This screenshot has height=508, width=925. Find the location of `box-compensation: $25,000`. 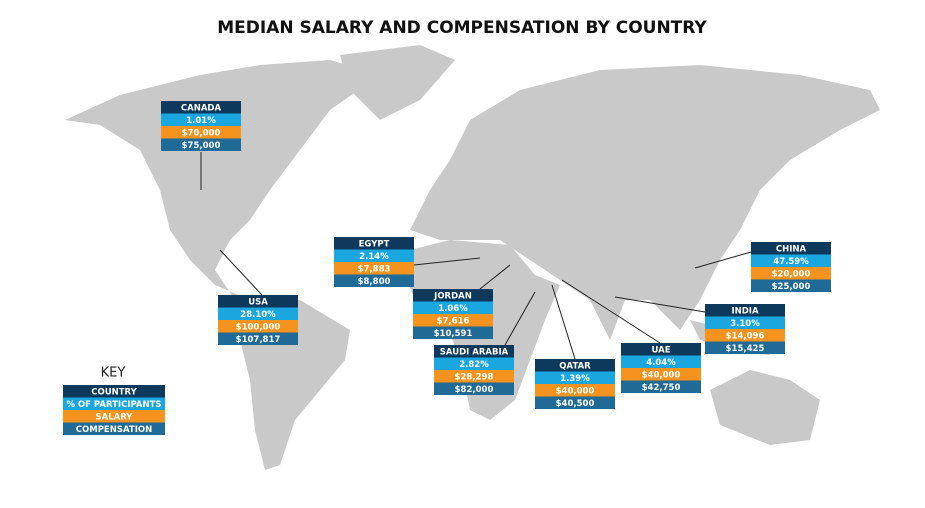

box-compensation: $25,000 is located at coordinates (791, 287).